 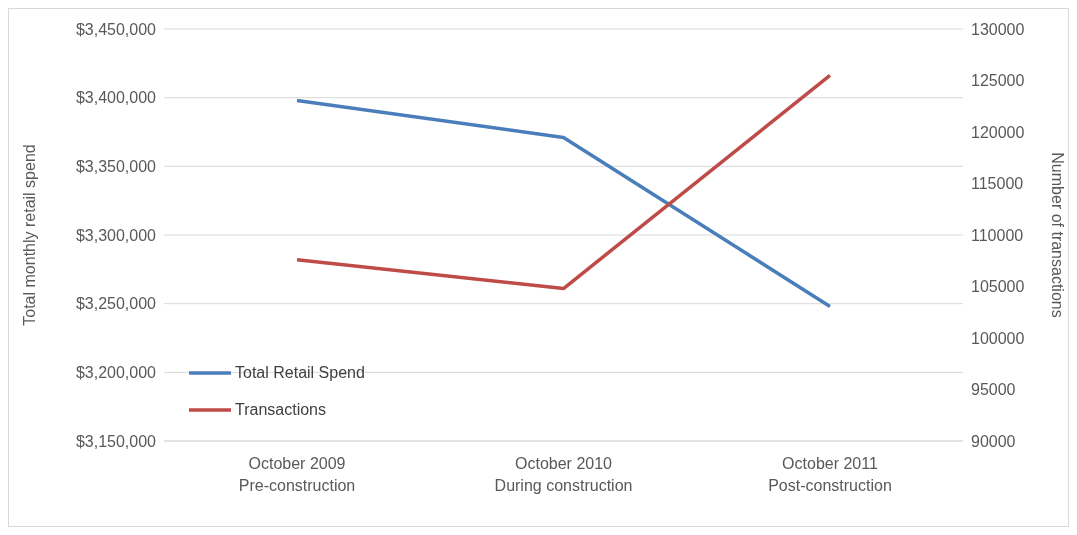 What do you see at coordinates (998, 81) in the screenshot?
I see `y2-tick-label: 125000` at bounding box center [998, 81].